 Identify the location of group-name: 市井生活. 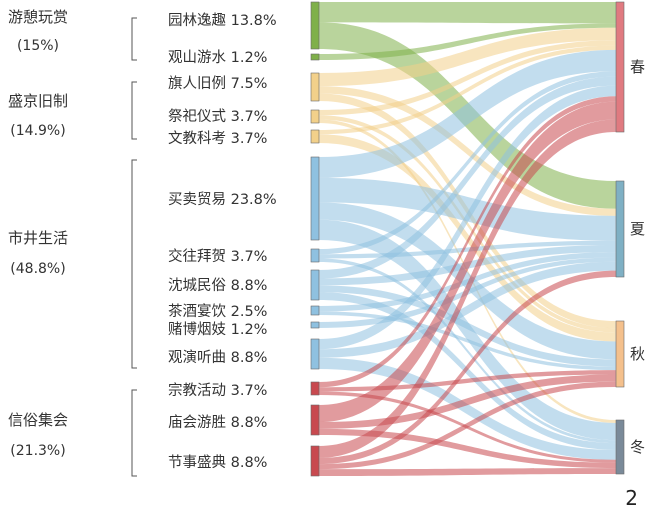
(38, 238).